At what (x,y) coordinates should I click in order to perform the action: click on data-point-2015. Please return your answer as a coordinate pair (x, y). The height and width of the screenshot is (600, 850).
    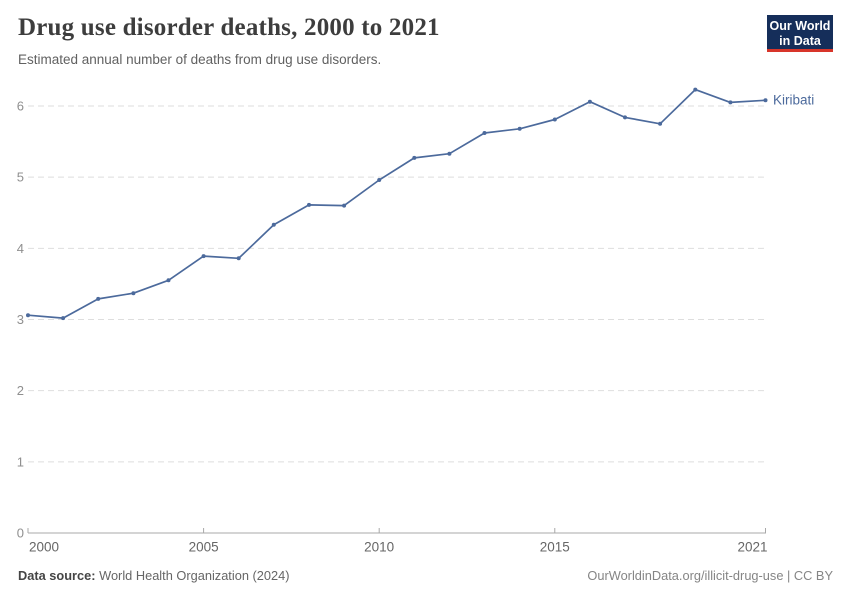
    Looking at the image, I should click on (554, 119).